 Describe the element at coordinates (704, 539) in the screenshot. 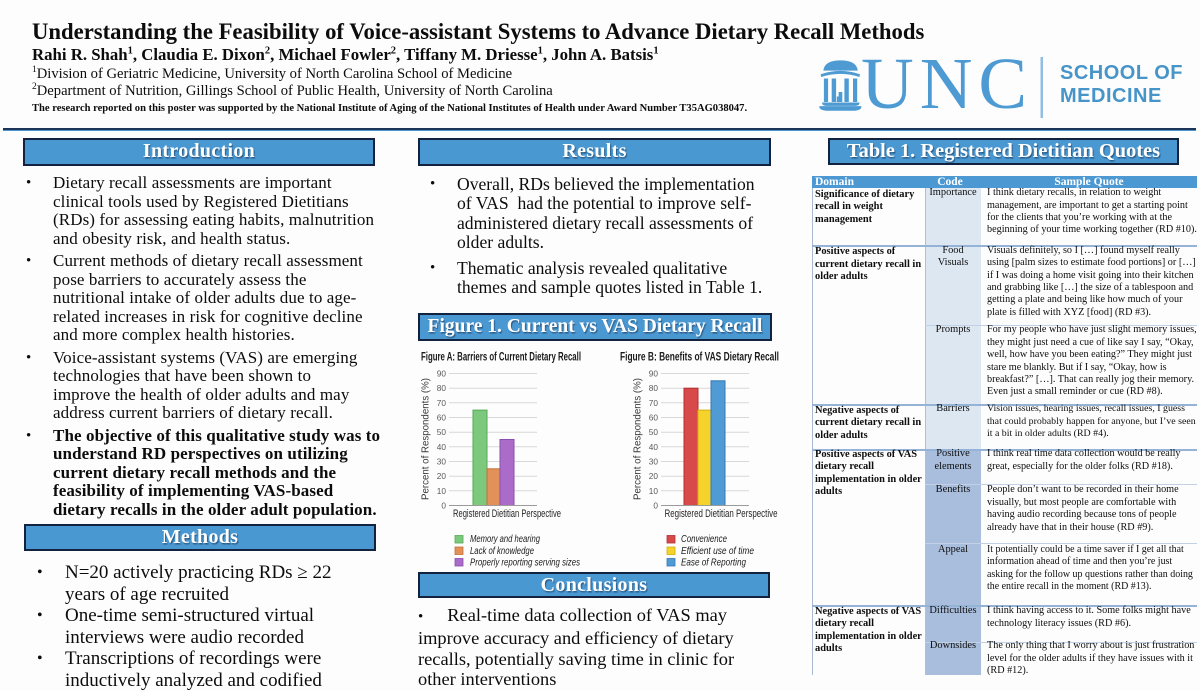

I see `svg-text: Convenience` at that location.